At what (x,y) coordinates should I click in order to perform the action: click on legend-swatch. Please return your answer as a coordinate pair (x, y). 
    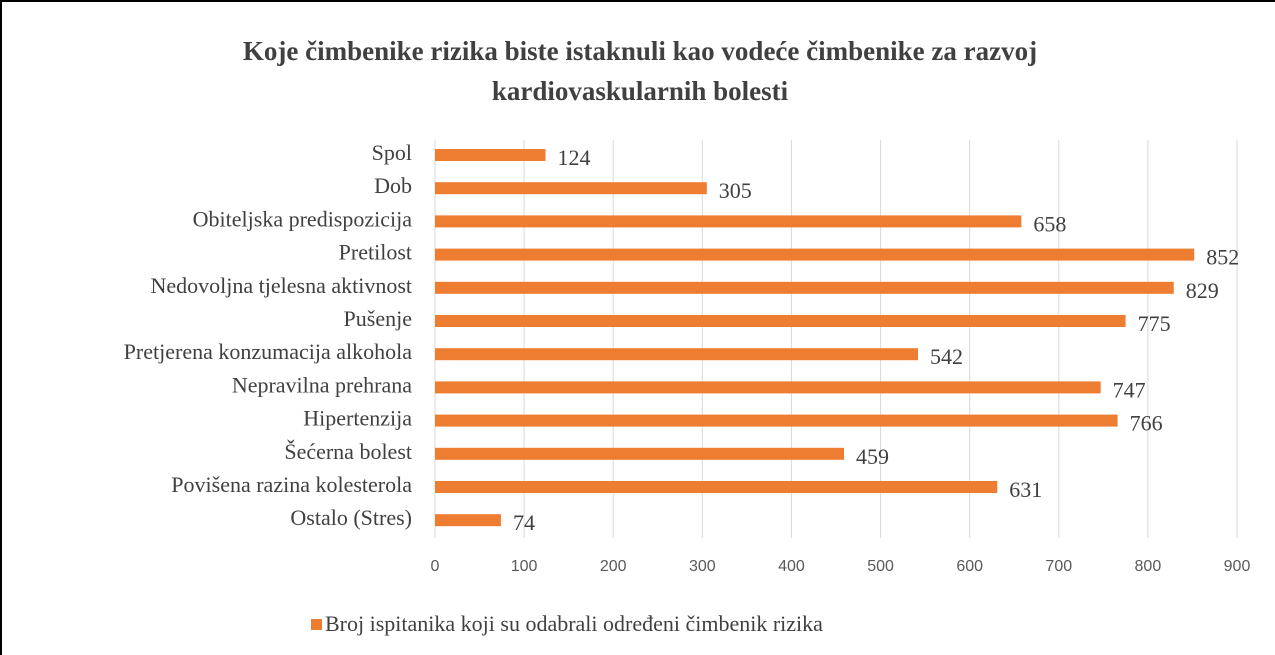
    Looking at the image, I should click on (316, 624).